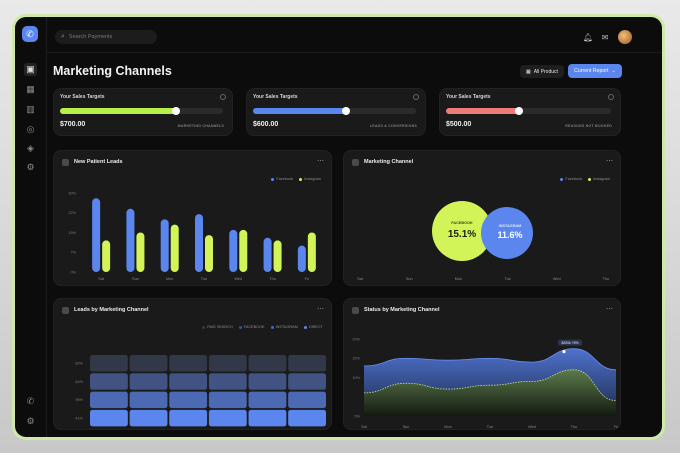 This screenshot has height=453, width=680. What do you see at coordinates (220, 327) in the screenshot?
I see `legend-label: PAID SEARCH` at bounding box center [220, 327].